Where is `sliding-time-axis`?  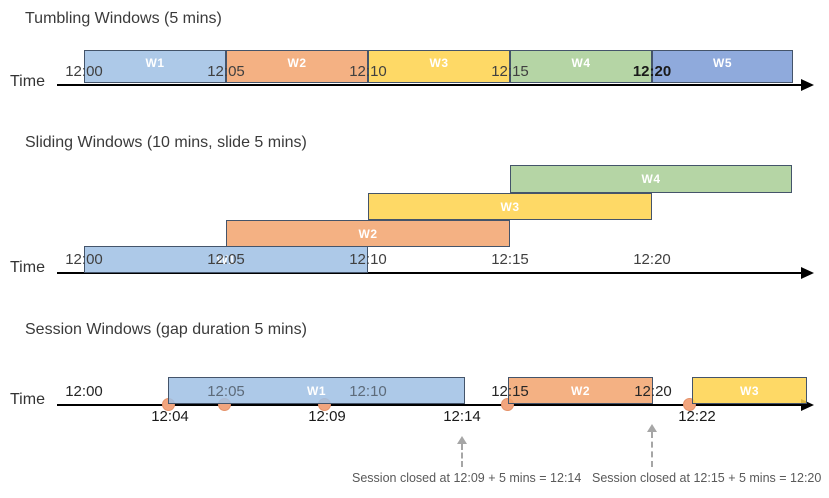 sliding-time-axis is located at coordinates (429, 273).